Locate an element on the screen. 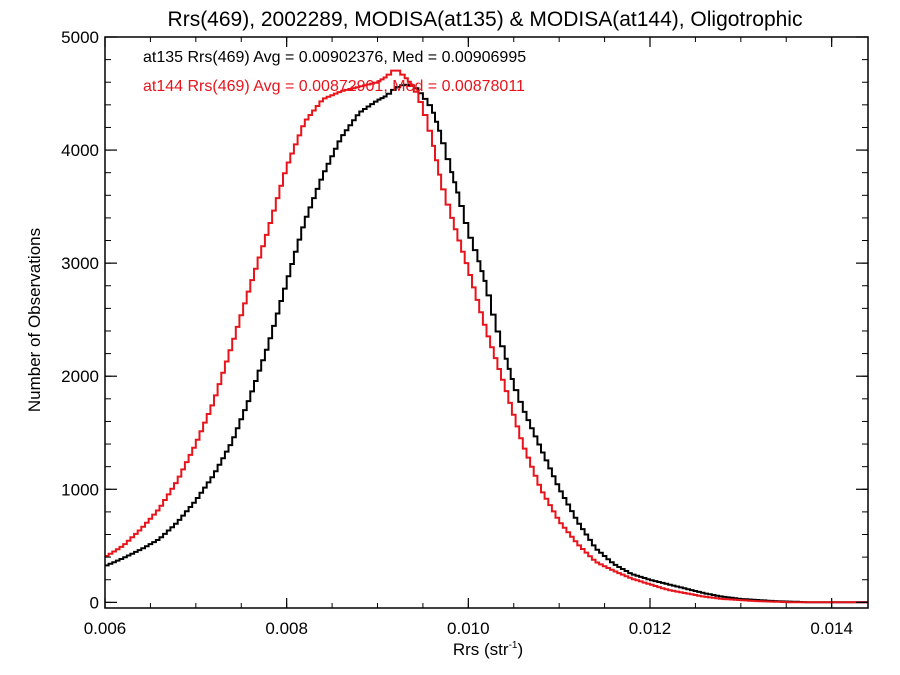  y-tick-label: 3000 is located at coordinates (80, 263).